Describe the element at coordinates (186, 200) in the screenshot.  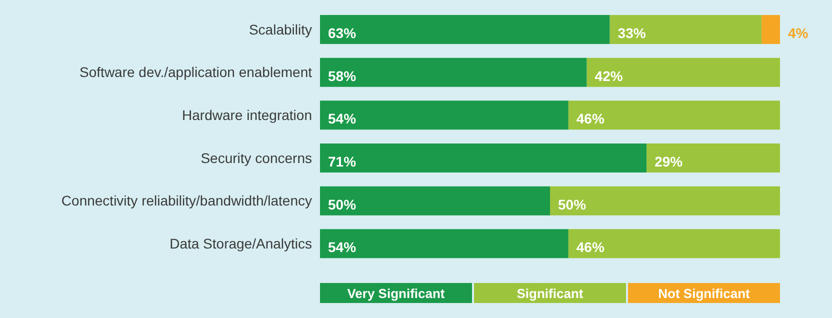
I see `y-tick-label: Connectivity reliability/bandwidth/latency` at that location.